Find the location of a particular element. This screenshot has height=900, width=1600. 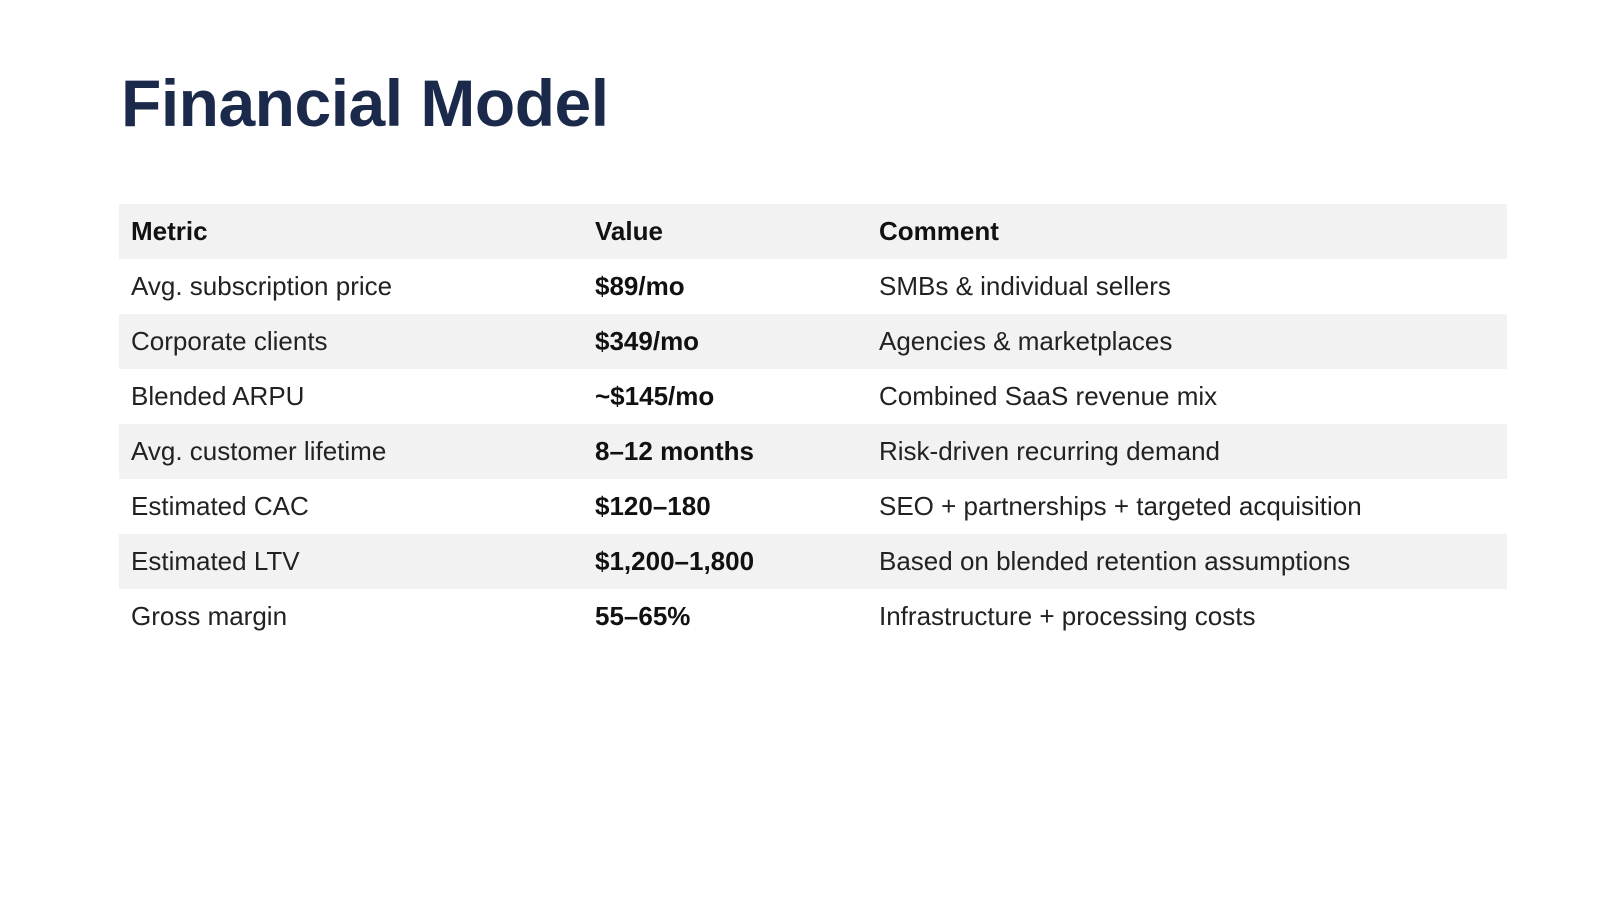

row-metric: Corporate clients is located at coordinates (229, 341).